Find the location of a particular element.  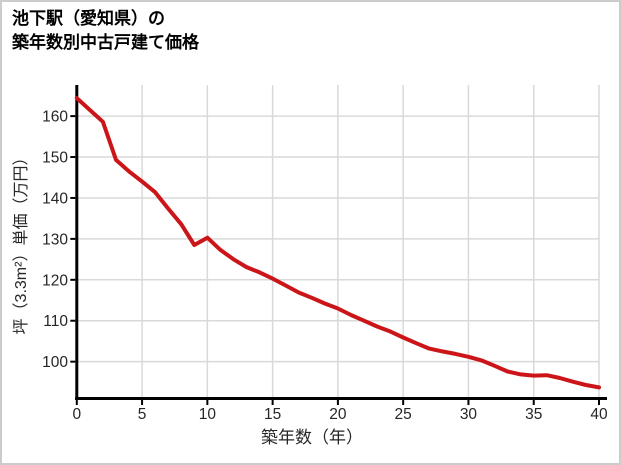

y-tick-label: 130 is located at coordinates (55, 239).